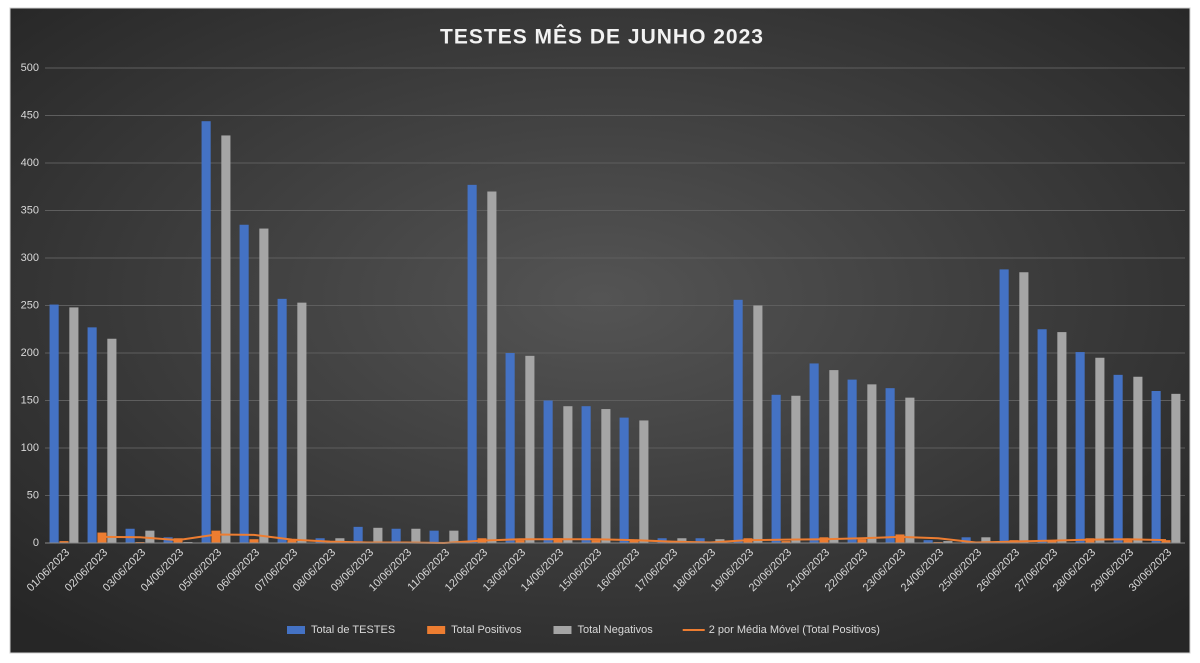  I want to click on legend-label: Total Positivos, so click(486, 630).